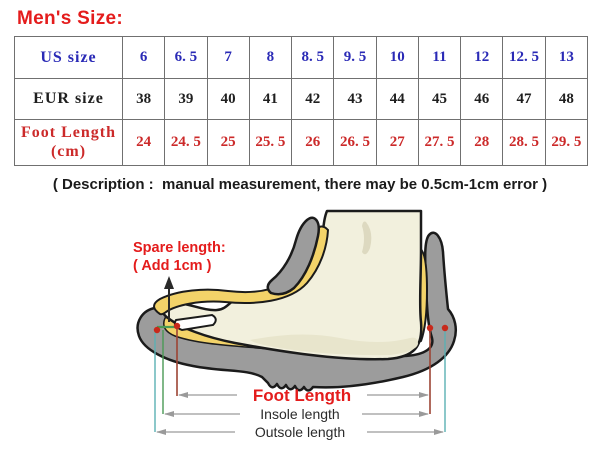  What do you see at coordinates (313, 99) in the screenshot?
I see `eur-size-cell: 42` at bounding box center [313, 99].